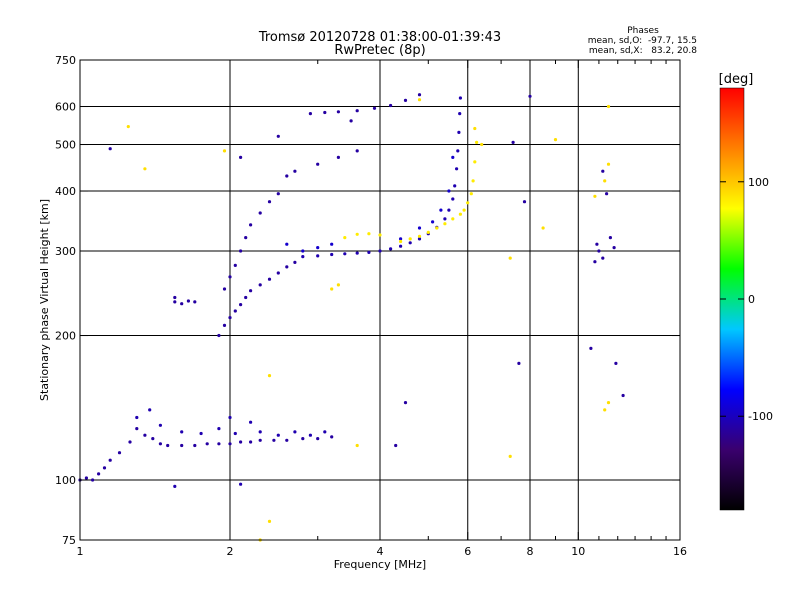 The width and height of the screenshot is (800, 600). What do you see at coordinates (760, 416) in the screenshot?
I see `colorbar-tick-label: -100` at bounding box center [760, 416].